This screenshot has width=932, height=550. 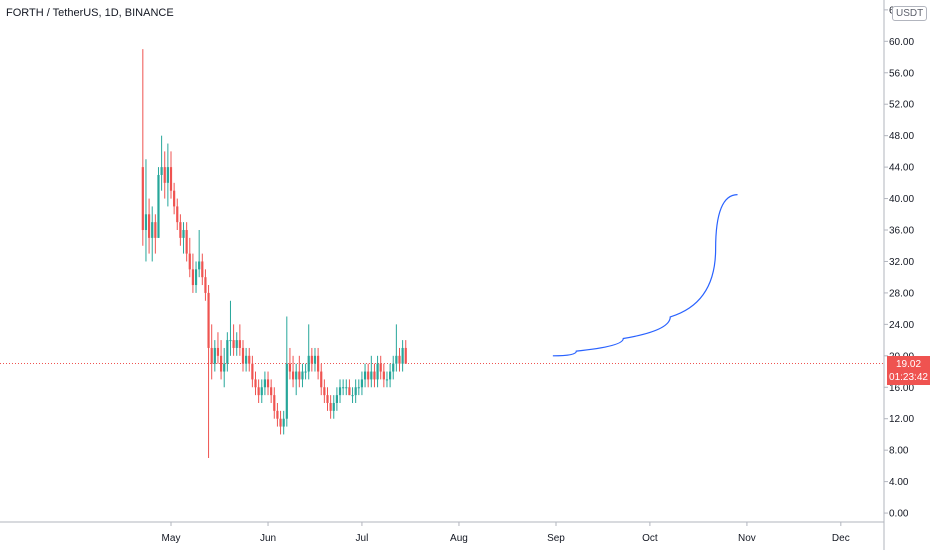 I want to click on x-tick-label: Dec, so click(x=841, y=538).